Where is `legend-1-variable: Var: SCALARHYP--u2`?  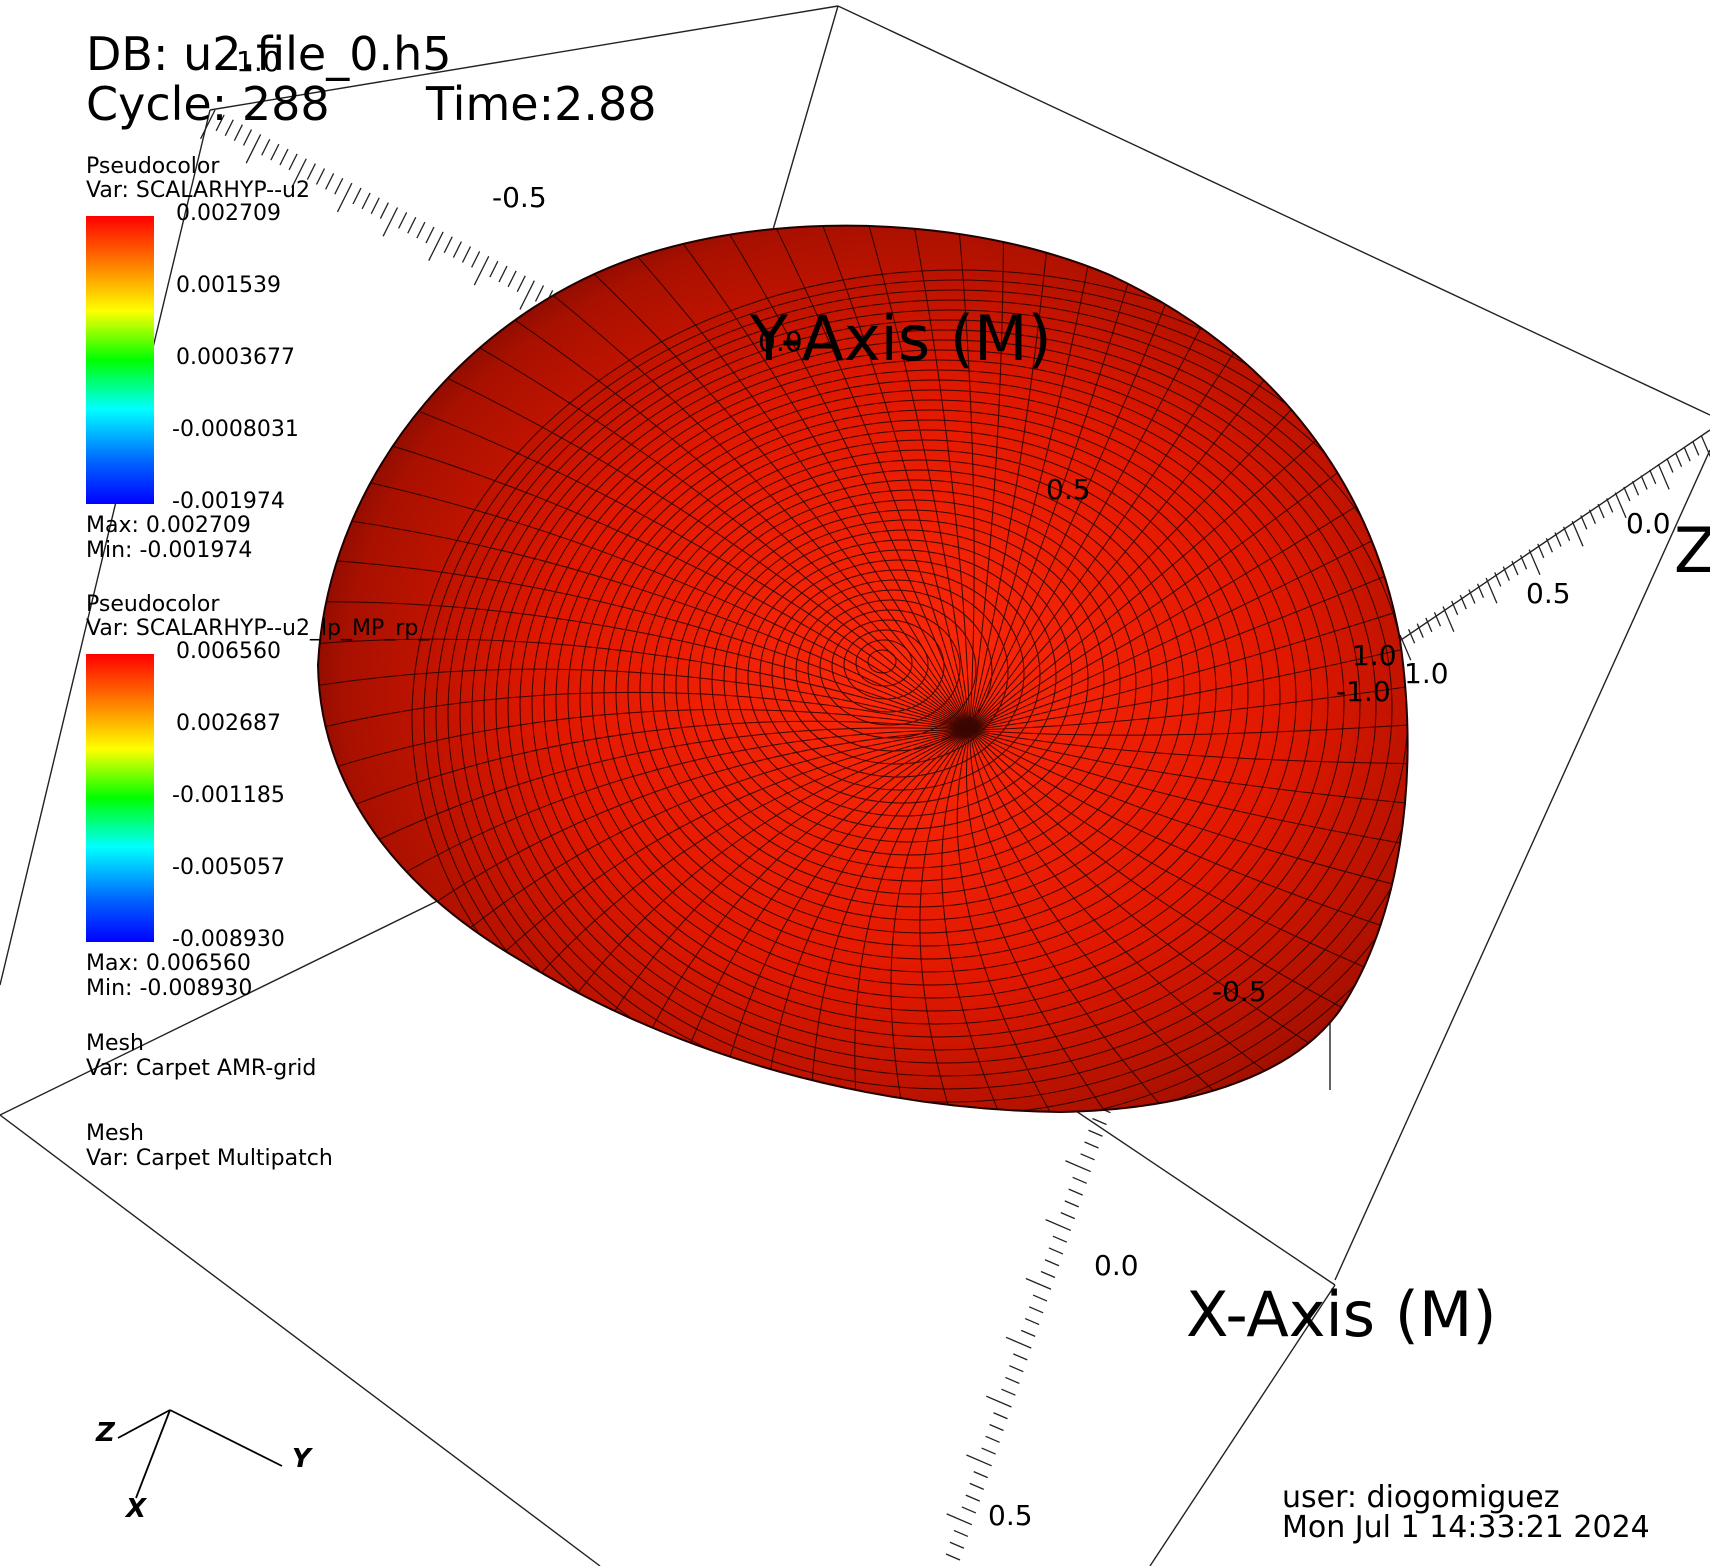 legend-1-variable: Var: SCALARHYP--u2 is located at coordinates (198, 190).